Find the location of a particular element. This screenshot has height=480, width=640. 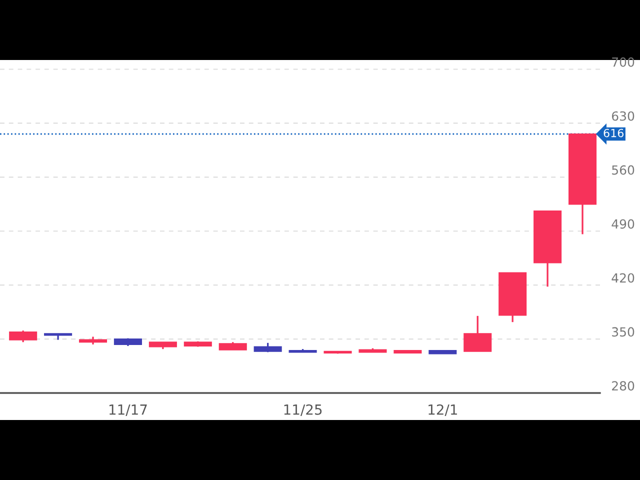

x-tick-label: 11/17 is located at coordinates (128, 410).